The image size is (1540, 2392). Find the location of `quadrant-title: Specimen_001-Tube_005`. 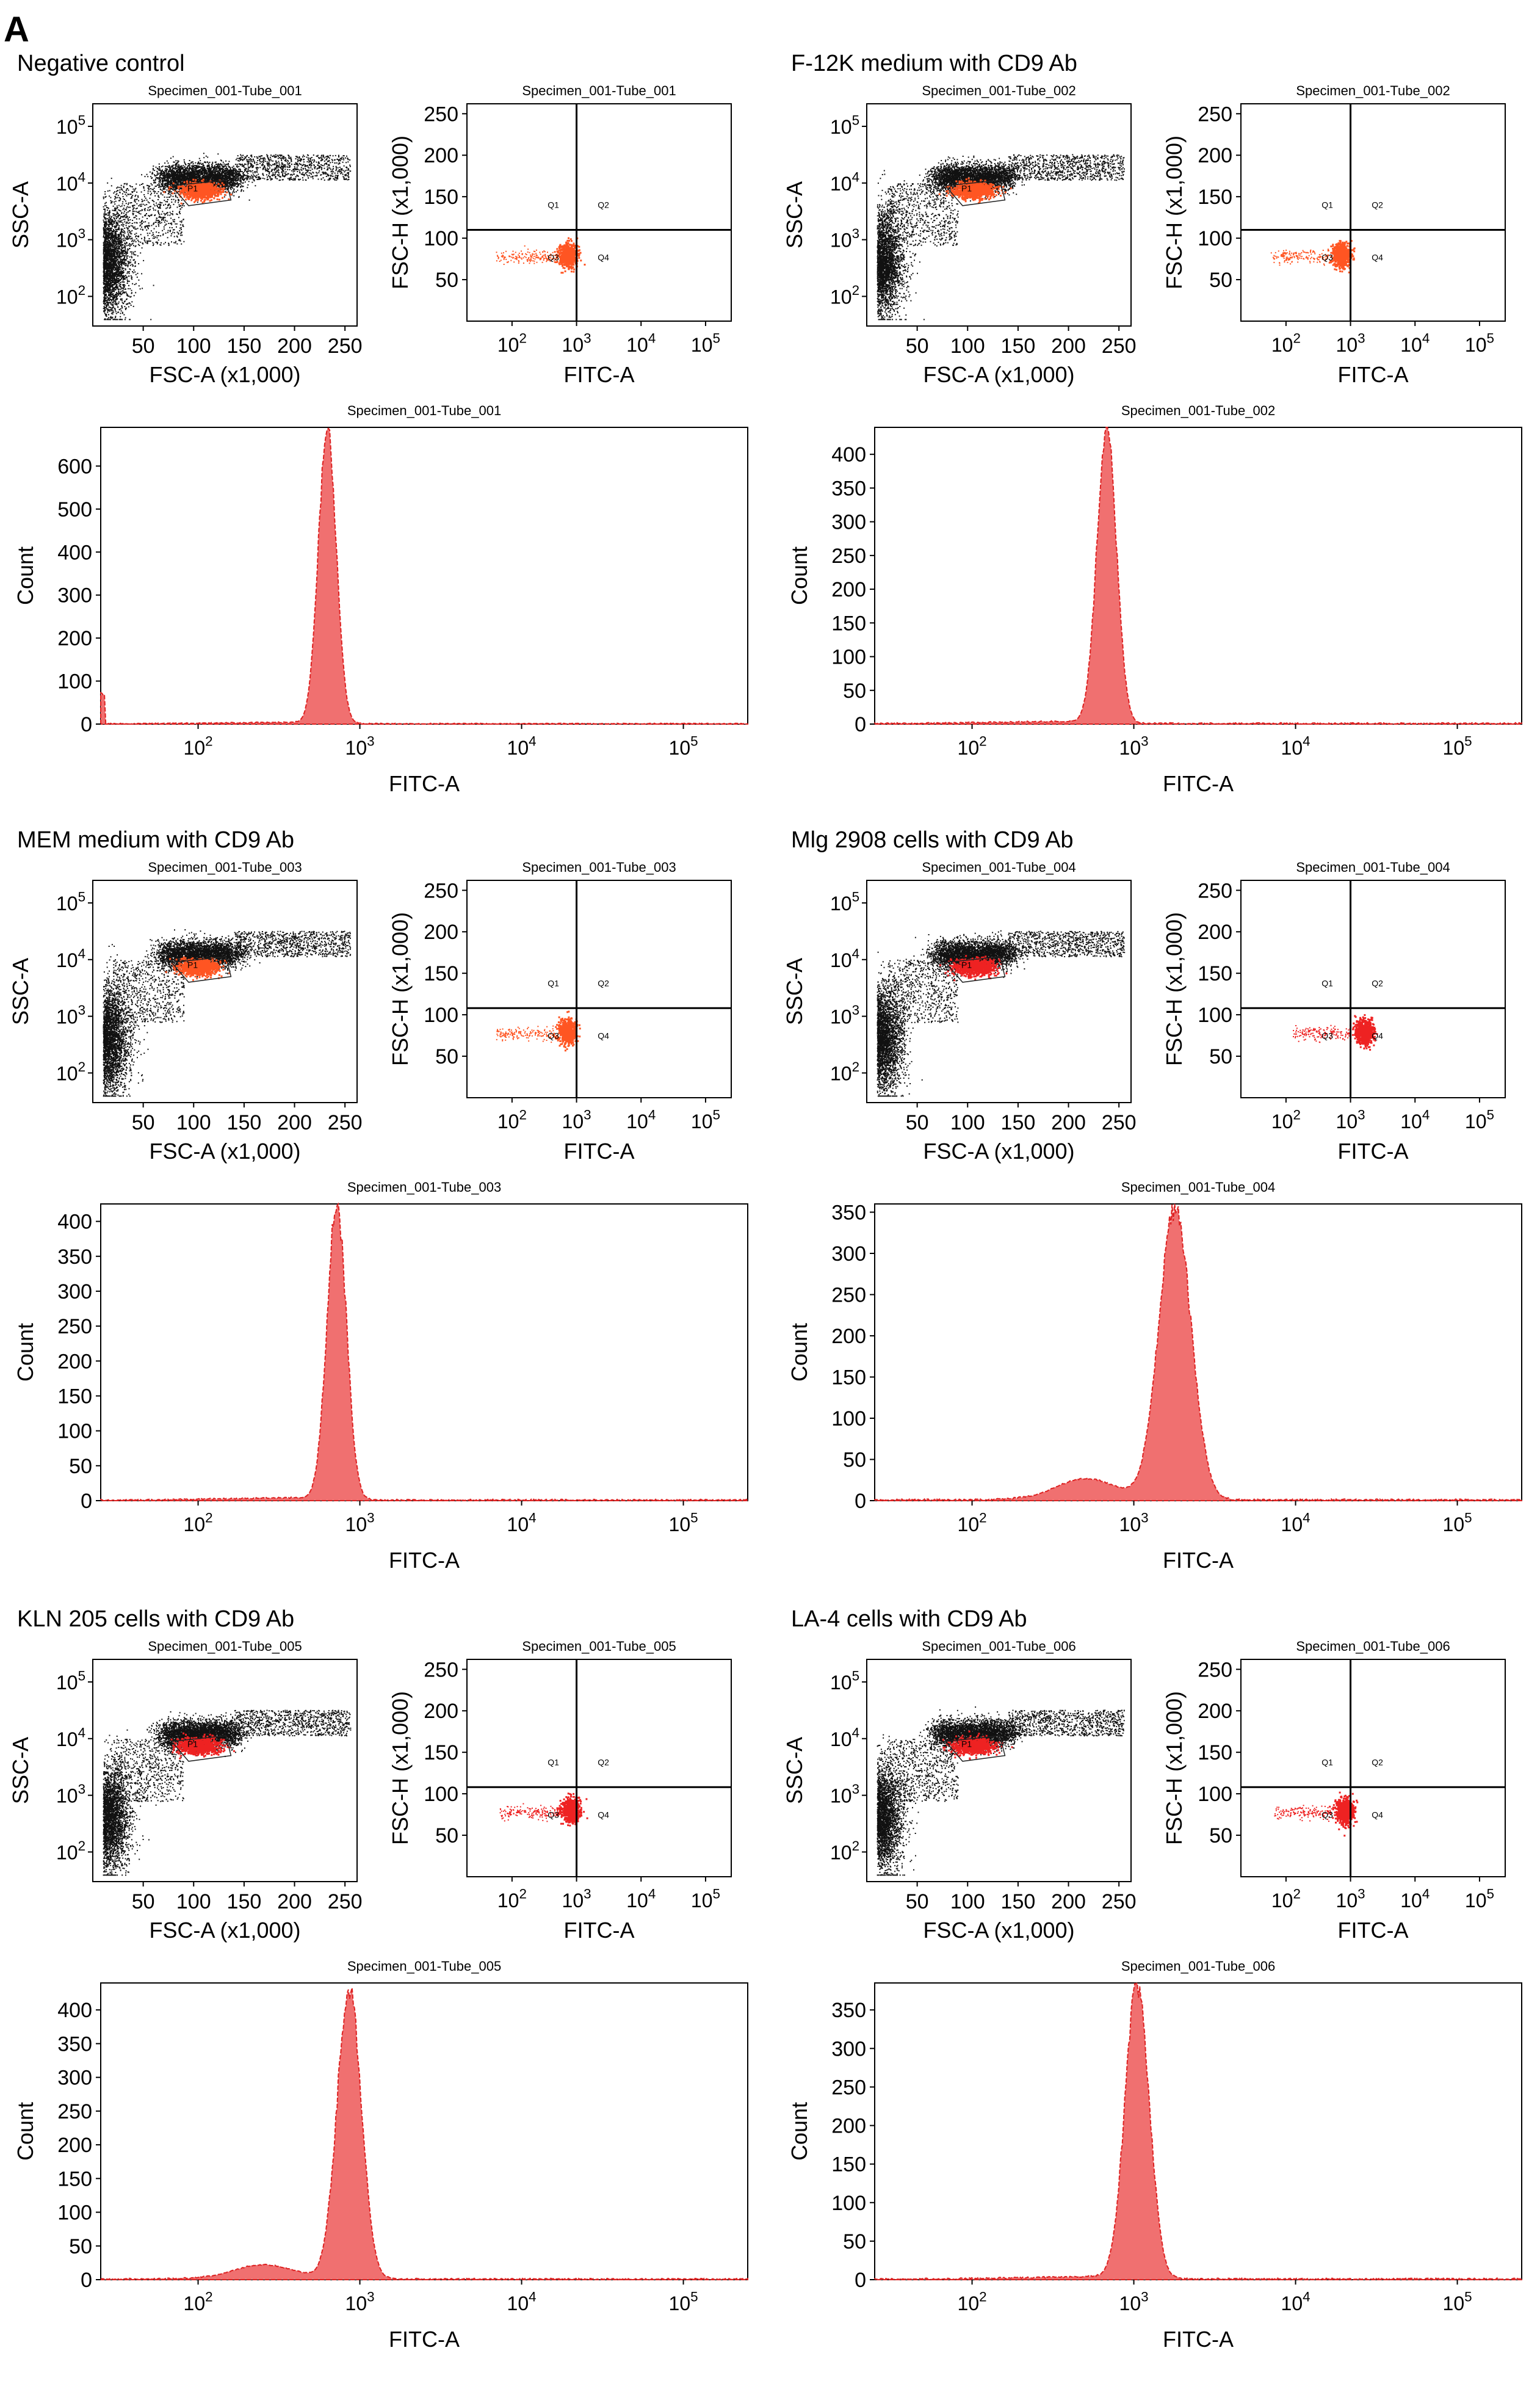

quadrant-title: Specimen_001-Tube_005 is located at coordinates (599, 1646).